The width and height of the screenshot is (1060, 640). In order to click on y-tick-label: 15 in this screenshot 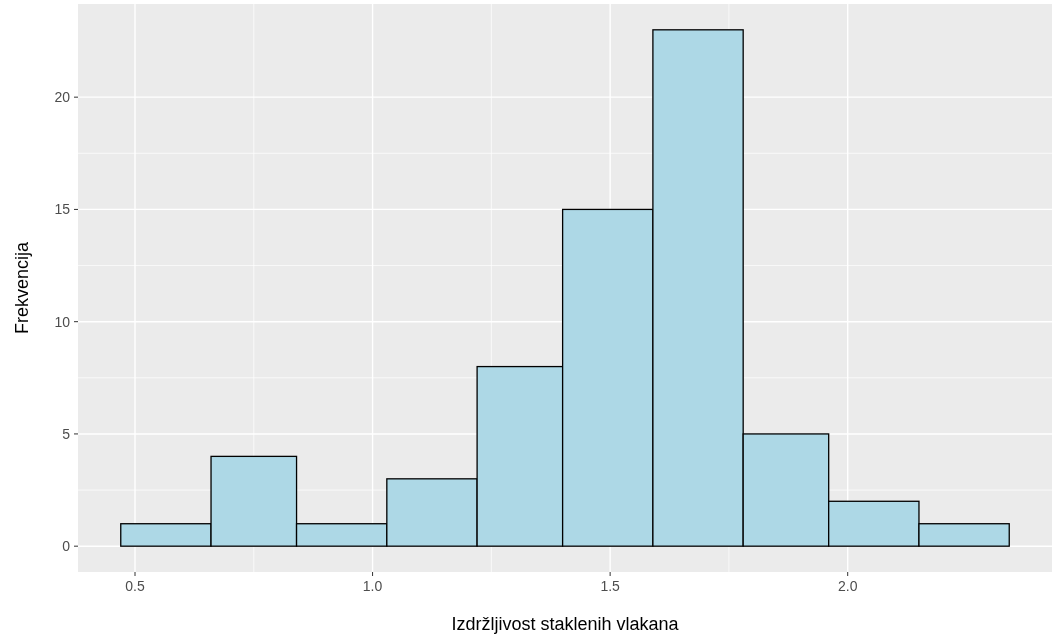, I will do `click(62, 209)`.